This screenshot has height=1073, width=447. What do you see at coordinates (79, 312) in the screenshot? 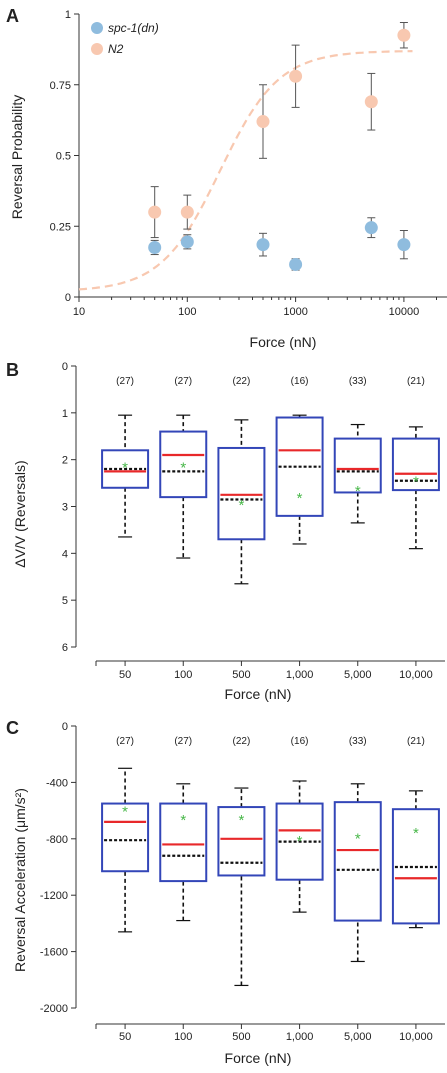
I see `panel-a-xtick-label: 10` at bounding box center [79, 312].